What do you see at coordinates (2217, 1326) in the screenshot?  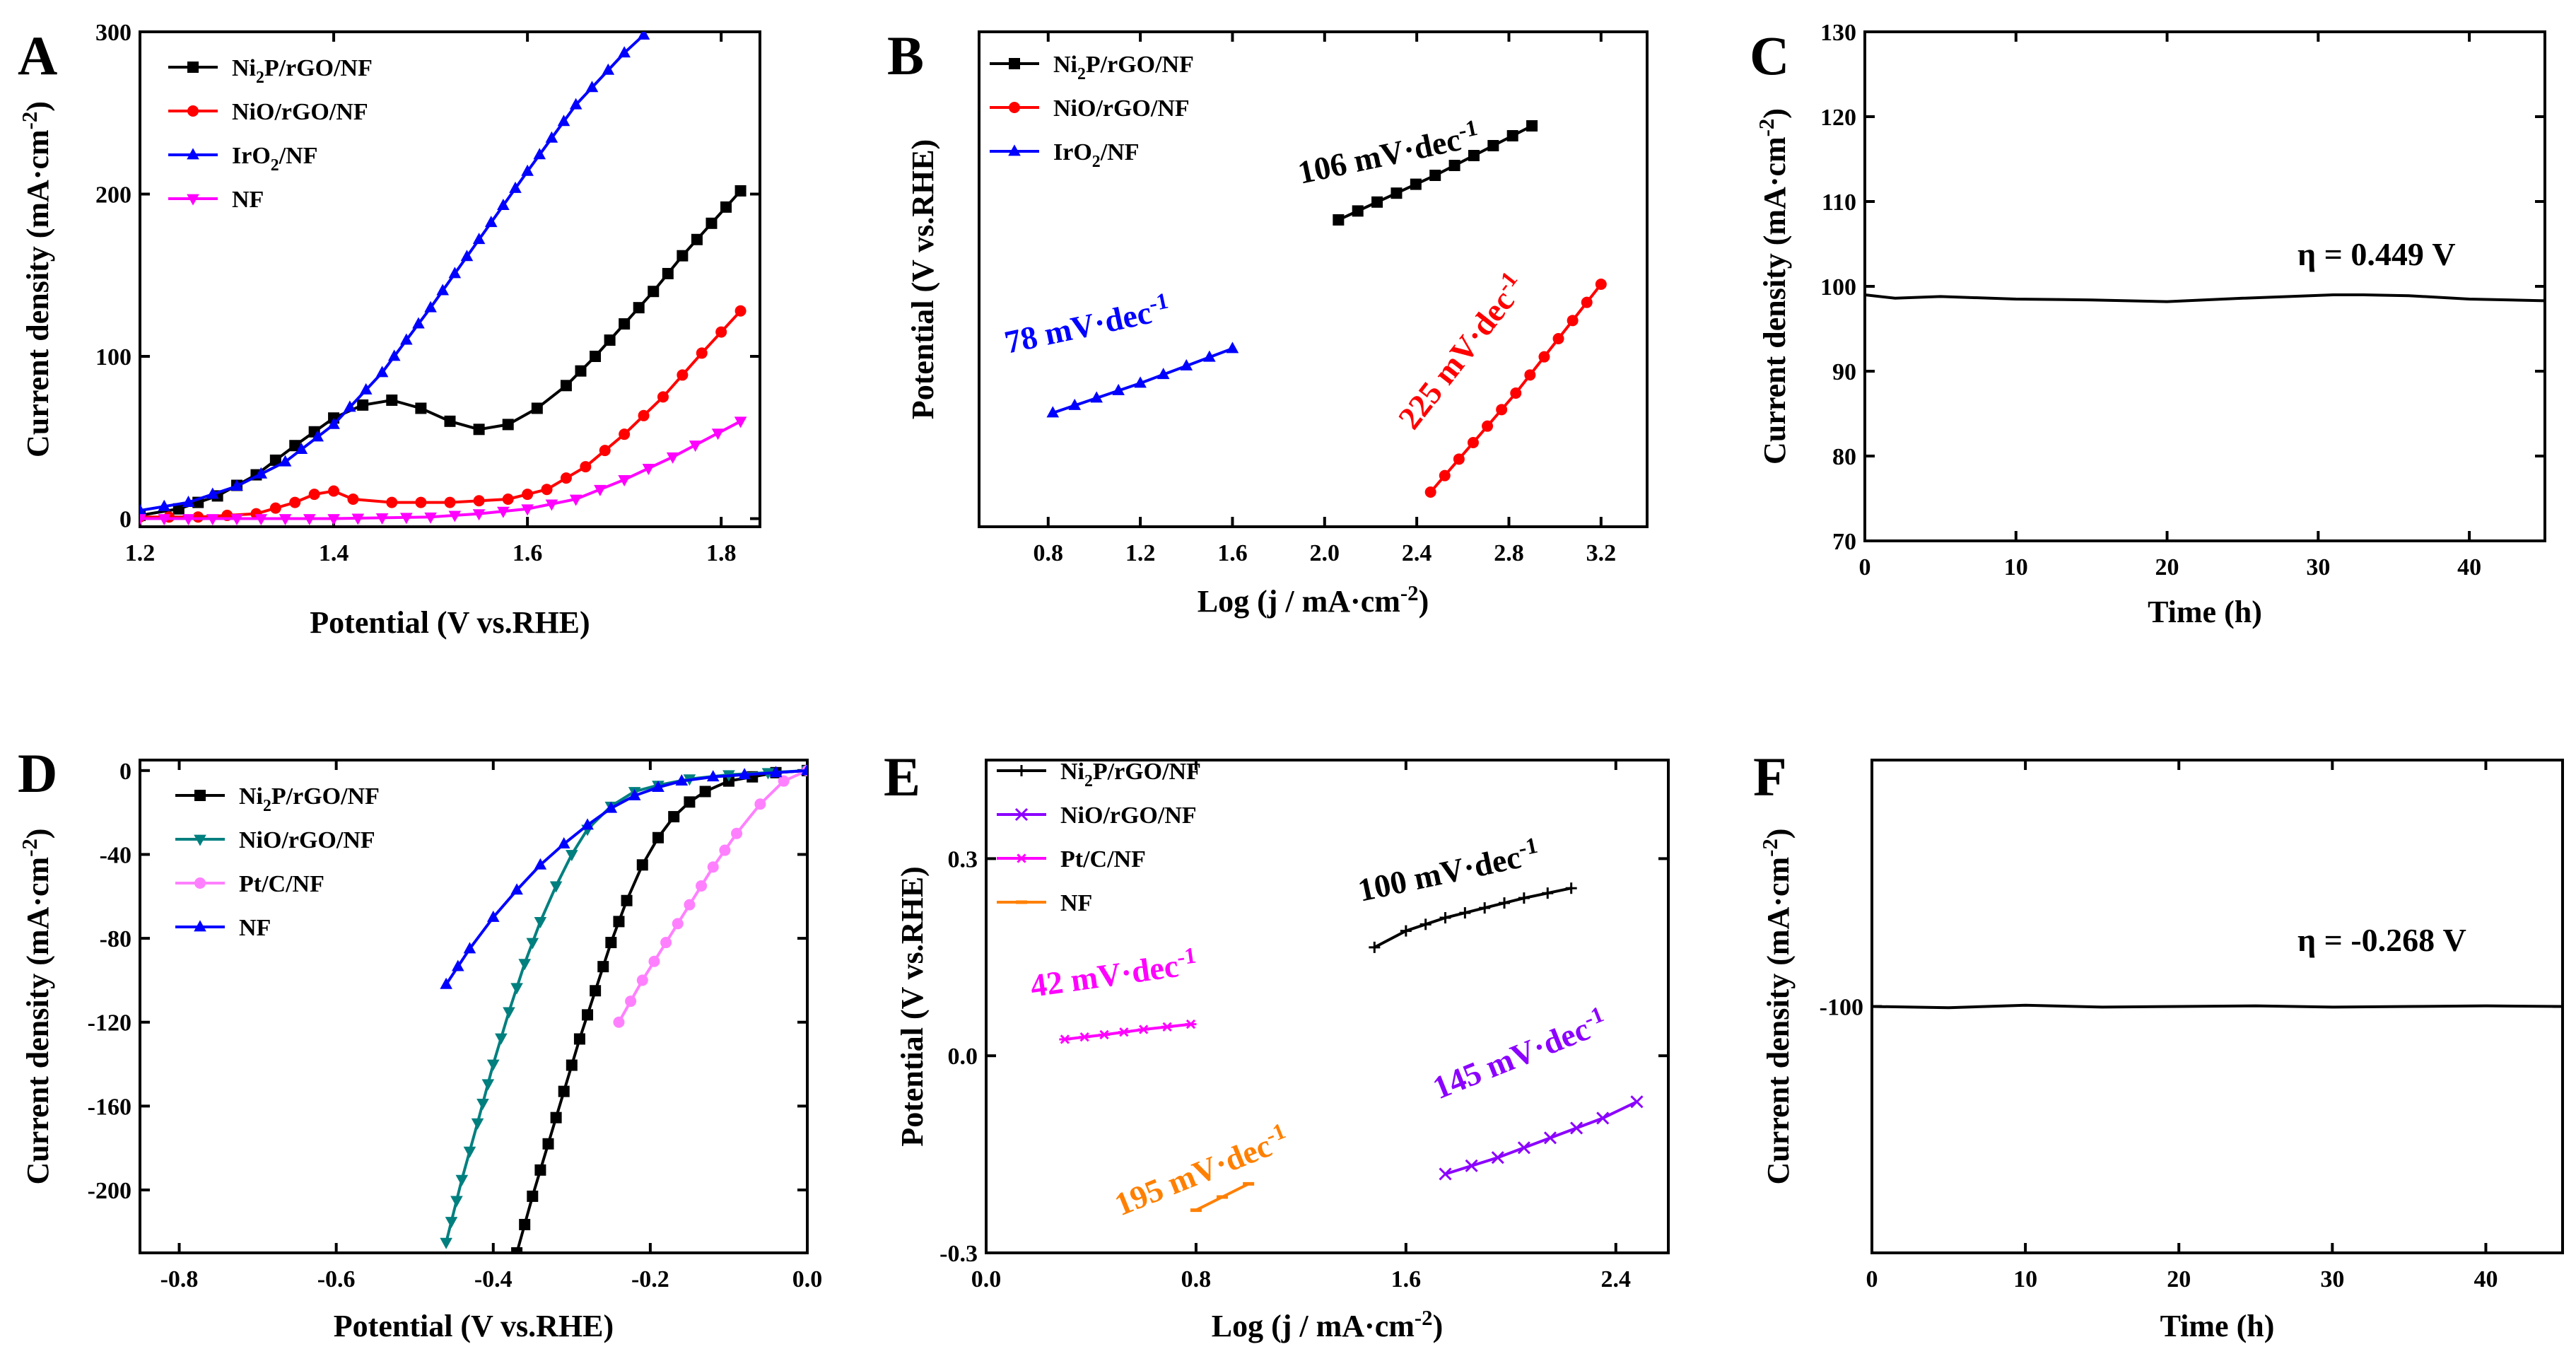 I see `x-axis-label: Time (h)` at bounding box center [2217, 1326].